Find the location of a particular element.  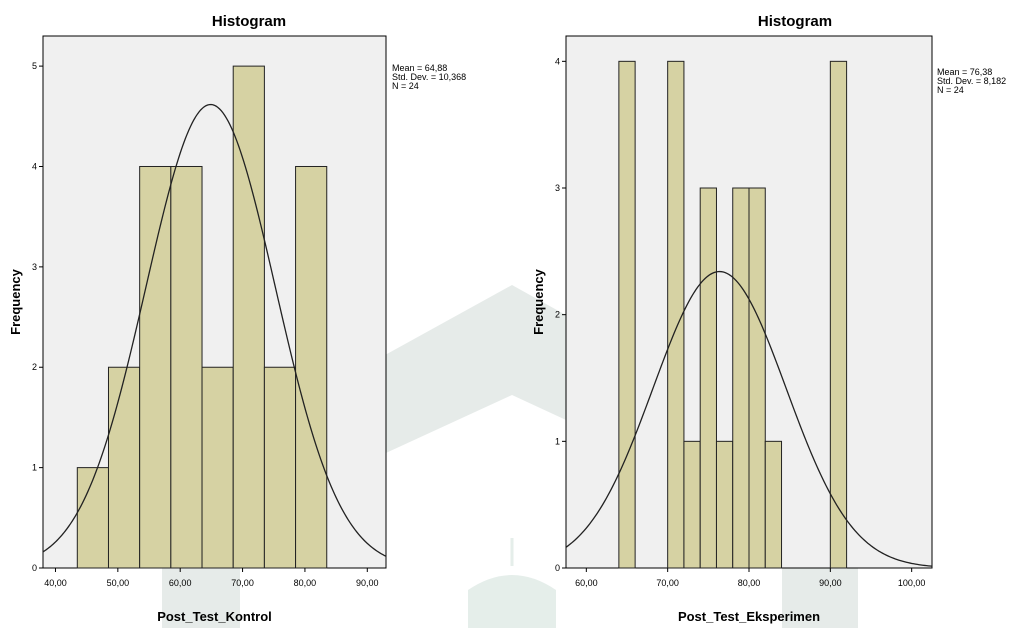

watermark-dome is located at coordinates (512, 583).